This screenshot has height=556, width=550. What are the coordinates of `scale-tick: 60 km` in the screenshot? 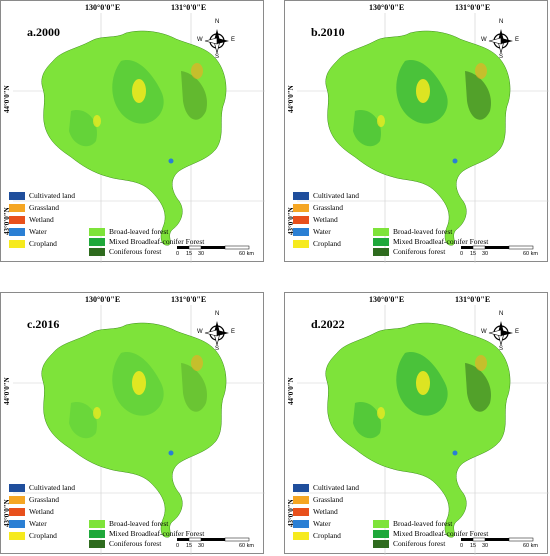 It's located at (246, 546).